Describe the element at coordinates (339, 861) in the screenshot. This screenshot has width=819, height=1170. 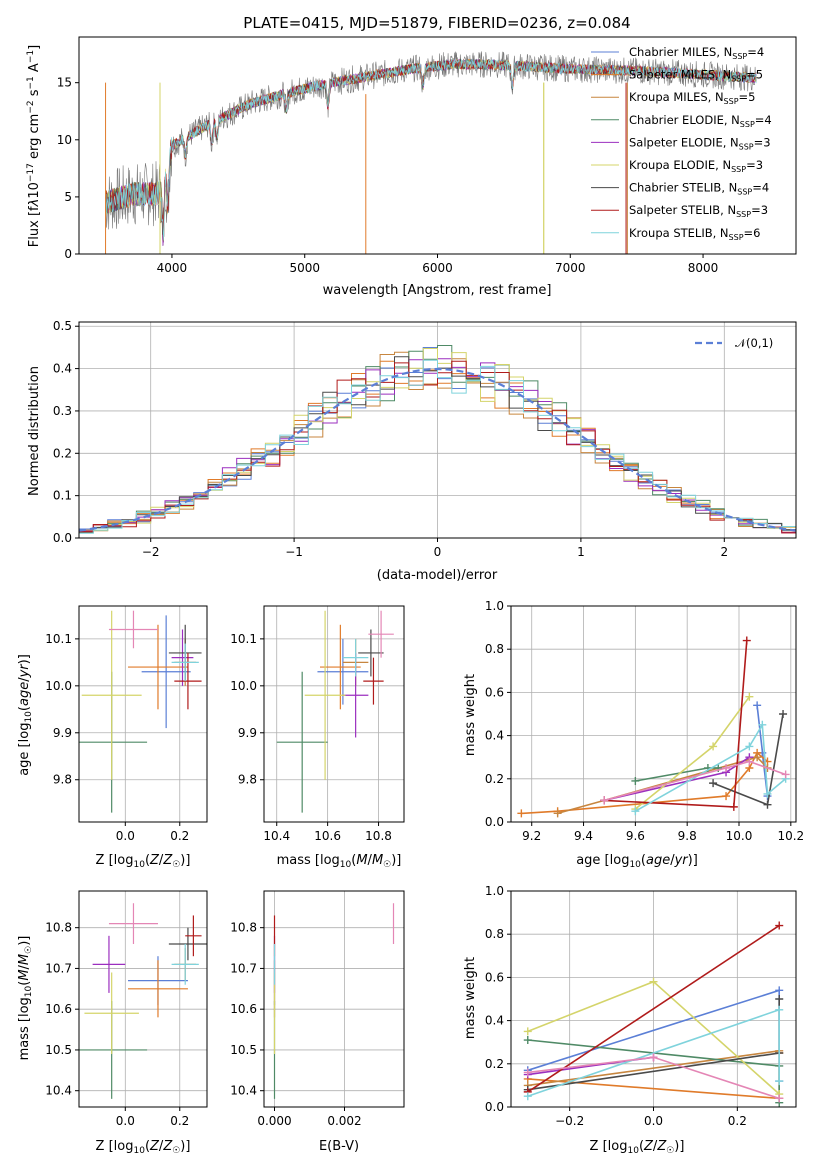
I see `panel4-xlabel: mass [log10(M/M☉)]` at that location.